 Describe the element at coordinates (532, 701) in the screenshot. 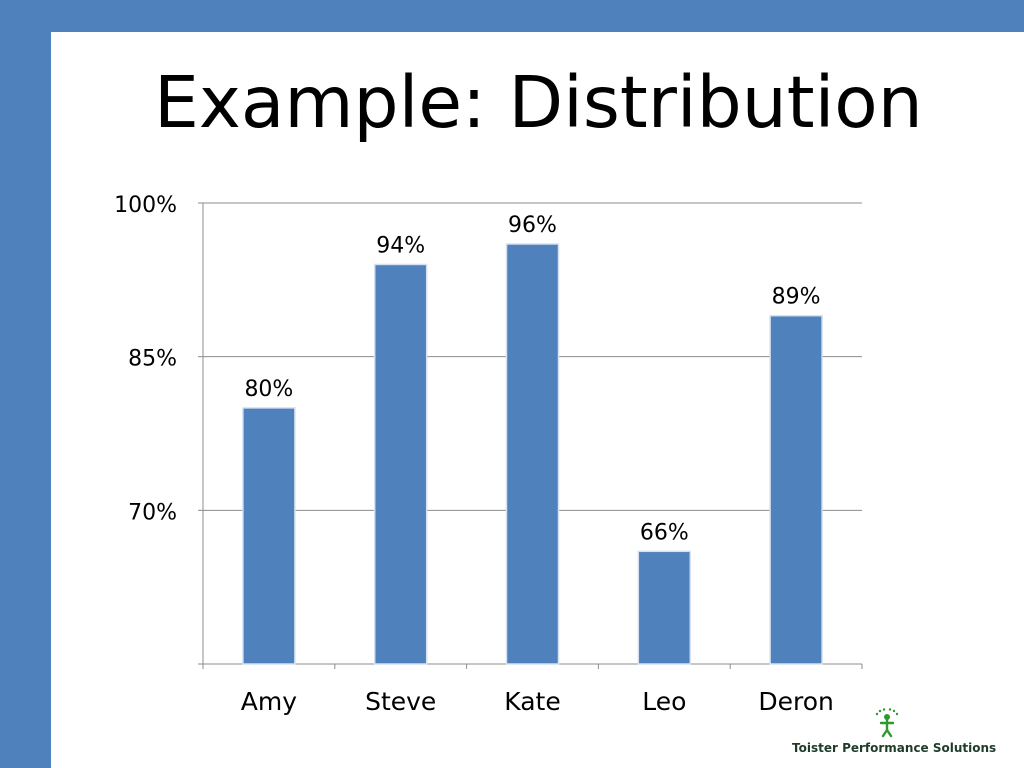

I see `category-label: Kate` at that location.